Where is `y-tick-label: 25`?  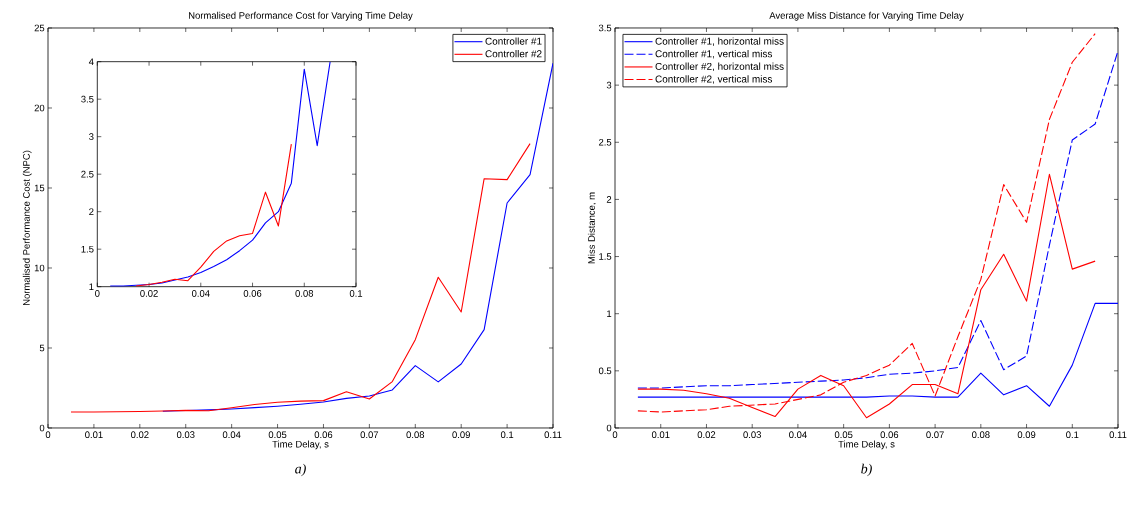 y-tick-label: 25 is located at coordinates (39, 28).